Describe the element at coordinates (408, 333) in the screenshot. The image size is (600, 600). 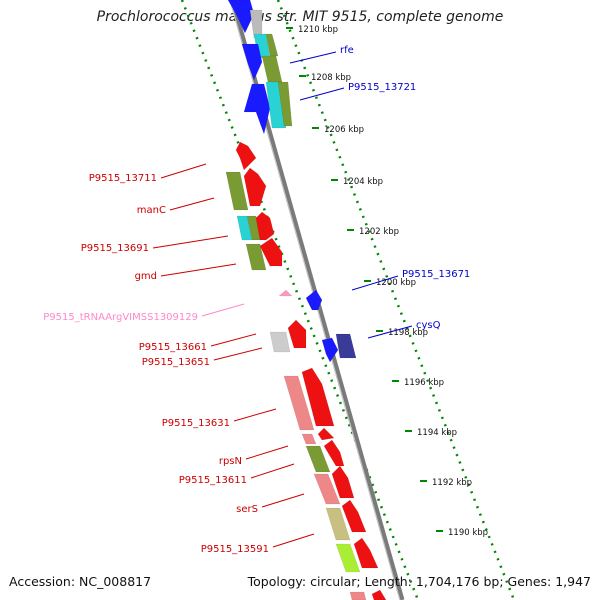
I see `kbp-tick-label: 1198 kbp` at that location.